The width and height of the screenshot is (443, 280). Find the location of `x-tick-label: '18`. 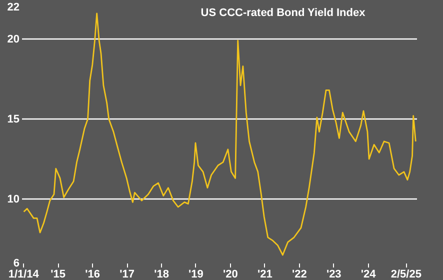

x-tick-label: '18 is located at coordinates (161, 274).